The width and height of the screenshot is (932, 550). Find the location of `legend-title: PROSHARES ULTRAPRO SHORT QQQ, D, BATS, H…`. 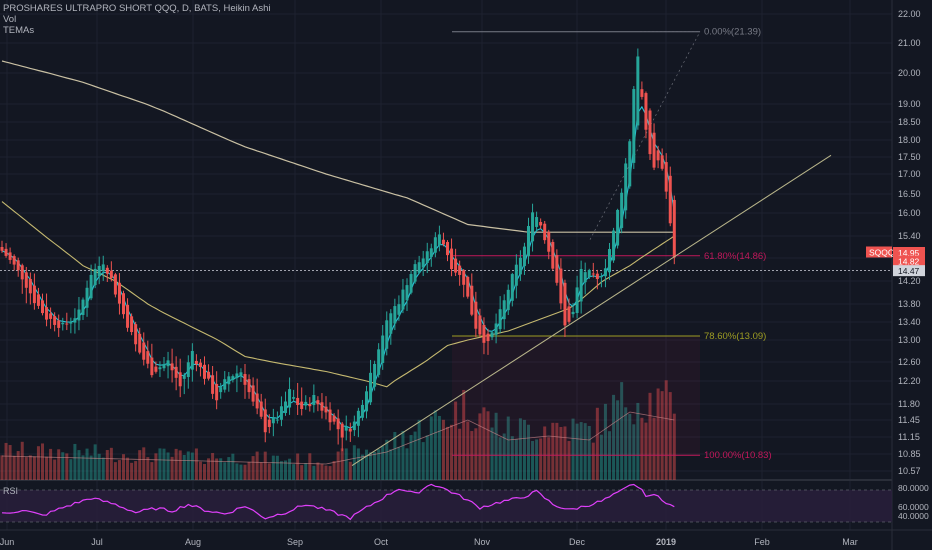

legend-title: PROSHARES ULTRAPRO SHORT QQQ, D, BATS, H… is located at coordinates (137, 8).